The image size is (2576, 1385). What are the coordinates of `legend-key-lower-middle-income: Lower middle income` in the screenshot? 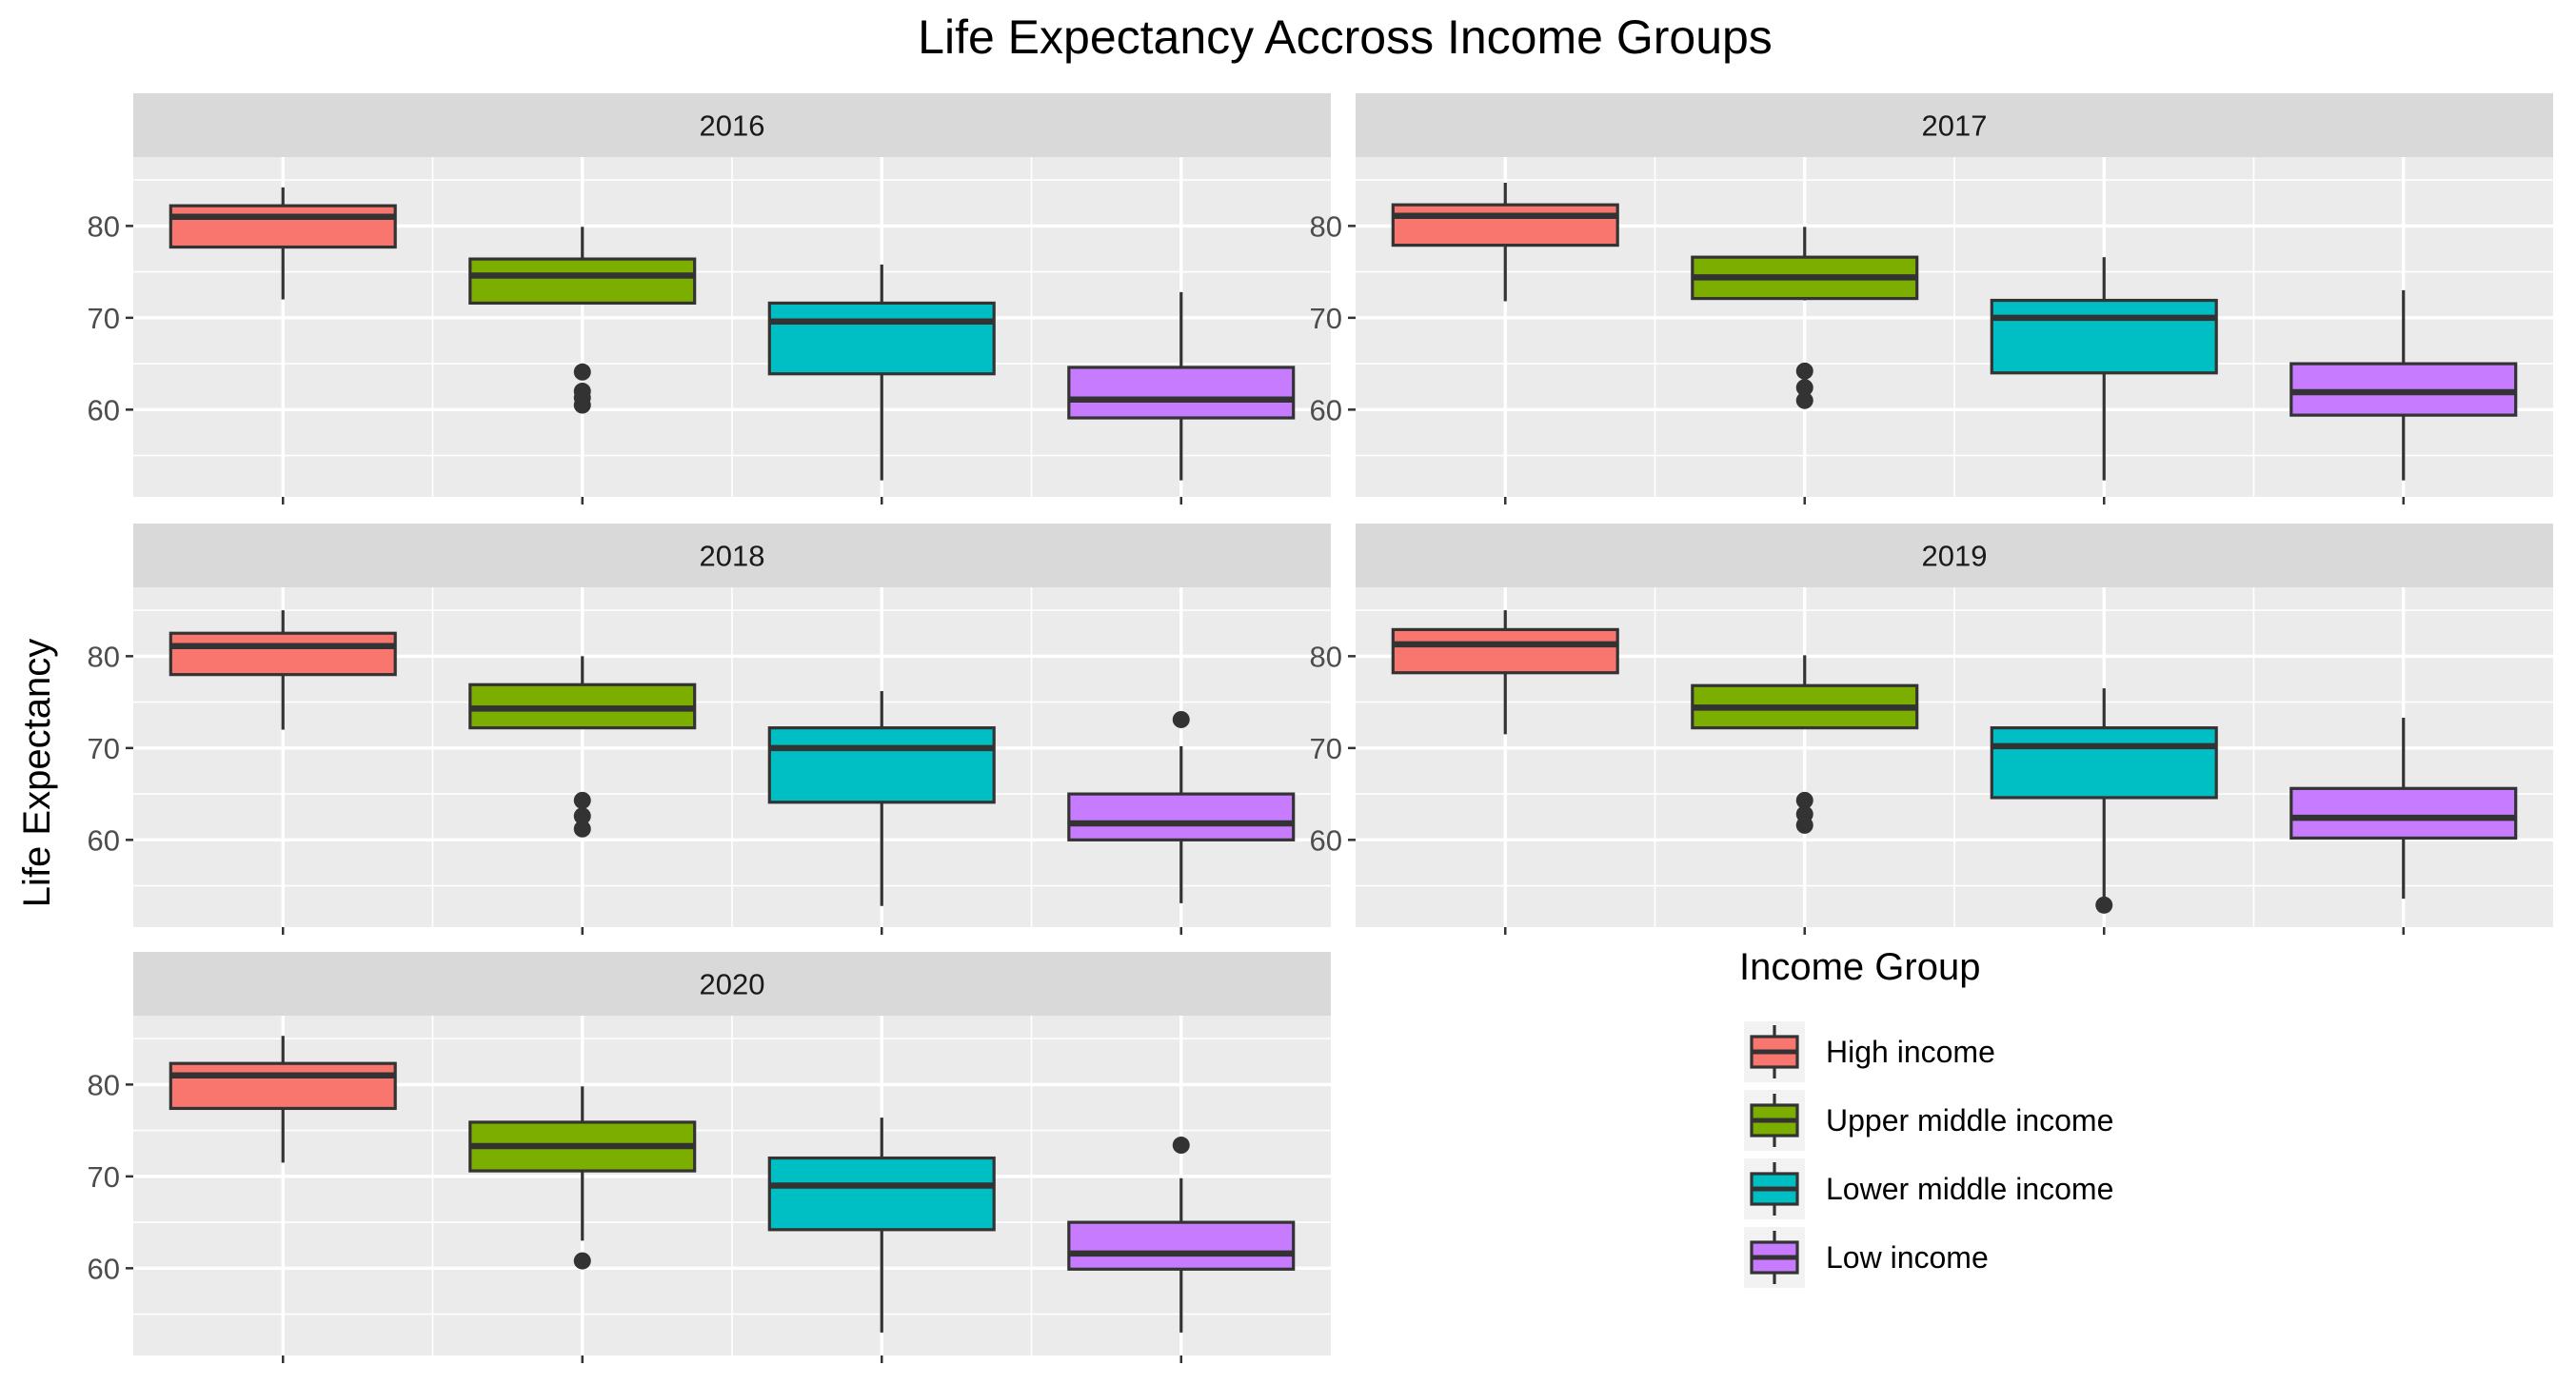 It's located at (1928, 1188).